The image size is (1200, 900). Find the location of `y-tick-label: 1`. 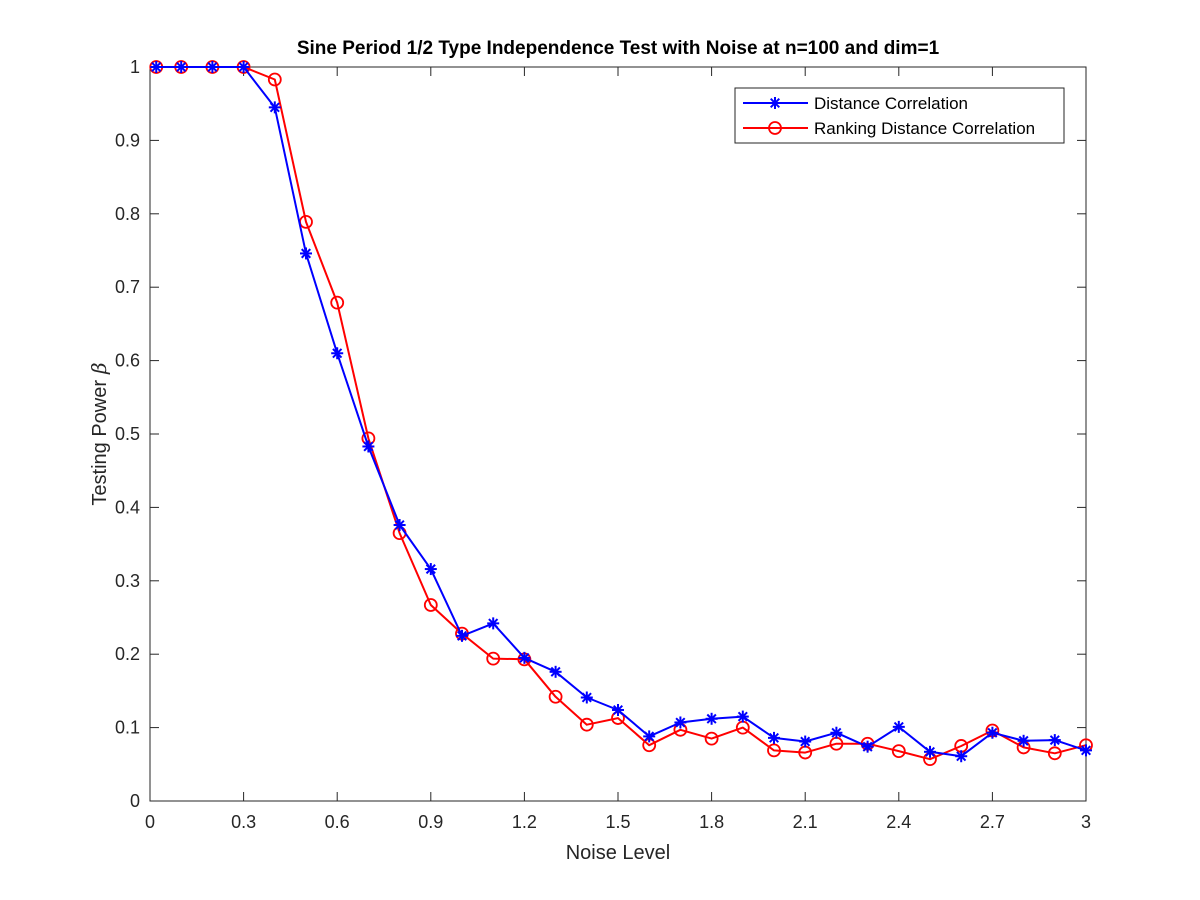

y-tick-label: 1 is located at coordinates (135, 67).